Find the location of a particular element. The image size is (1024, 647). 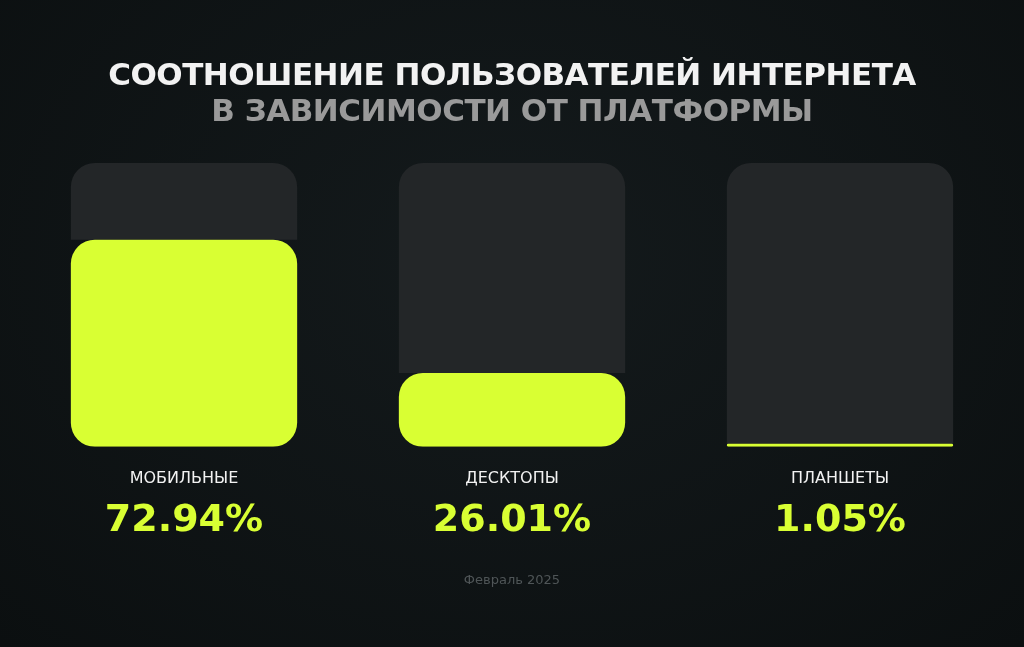

text: Февраль 2025 is located at coordinates (512, 579).